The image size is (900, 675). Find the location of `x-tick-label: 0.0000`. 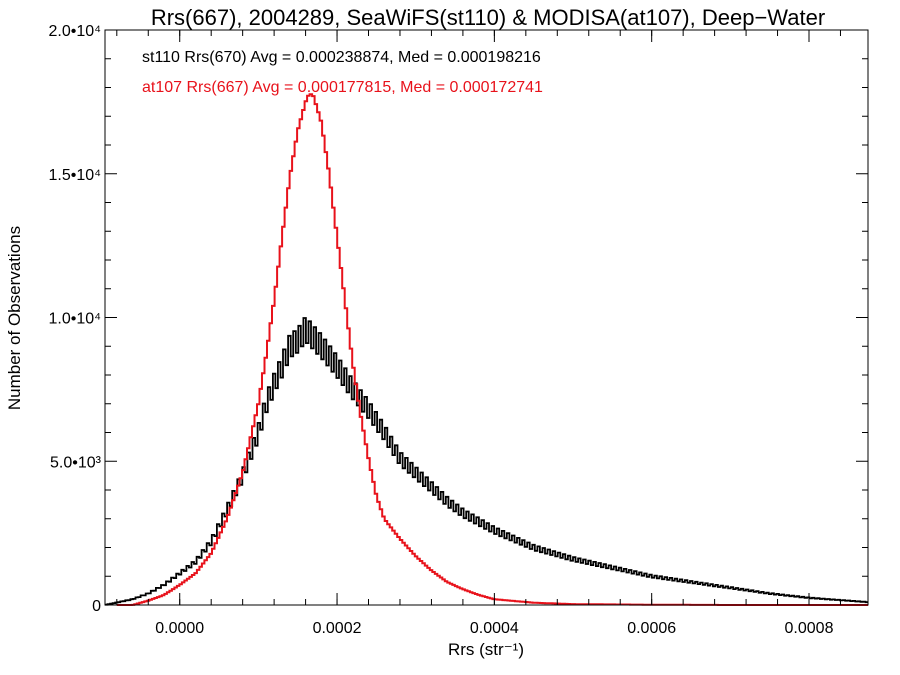

x-tick-label: 0.0000 is located at coordinates (179, 628).